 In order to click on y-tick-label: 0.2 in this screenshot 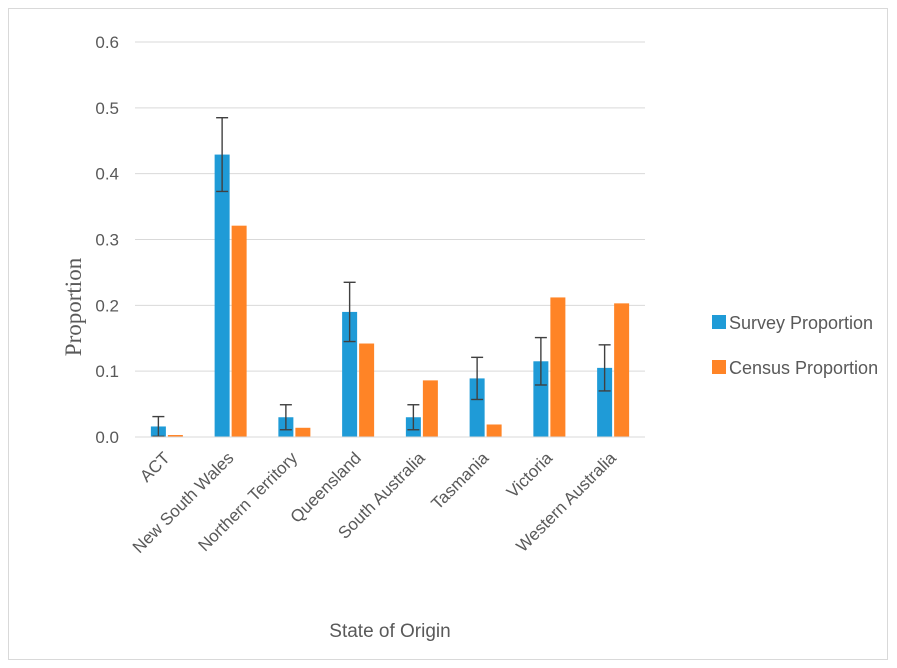, I will do `click(107, 305)`.